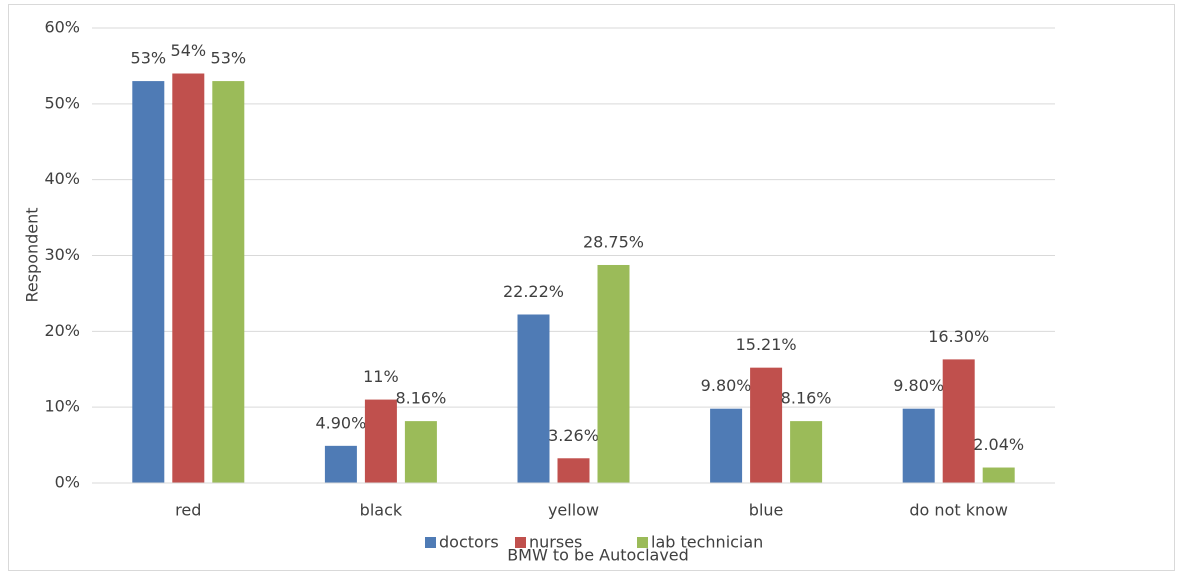  I want to click on y-tick-label: 10%, so click(62, 406).